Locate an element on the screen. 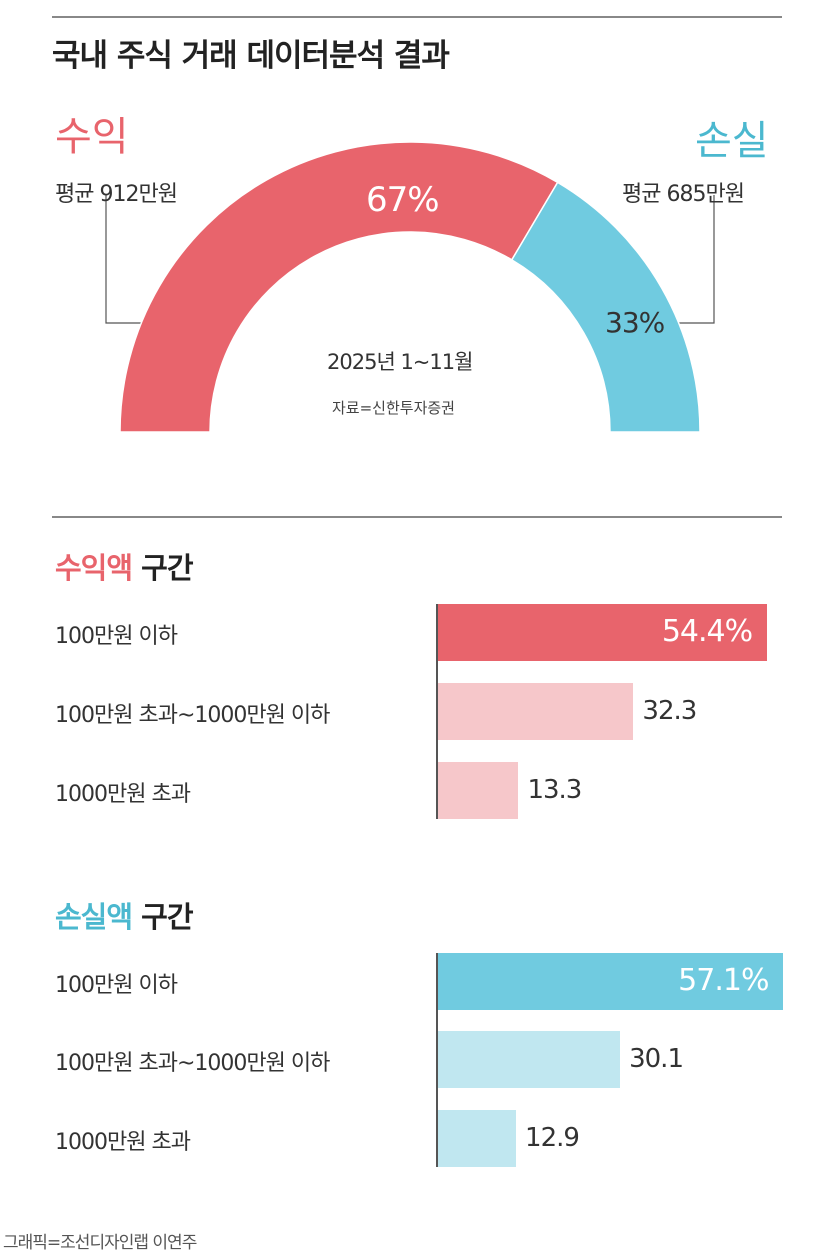  profit-average: 평균 912만원 is located at coordinates (116, 194).